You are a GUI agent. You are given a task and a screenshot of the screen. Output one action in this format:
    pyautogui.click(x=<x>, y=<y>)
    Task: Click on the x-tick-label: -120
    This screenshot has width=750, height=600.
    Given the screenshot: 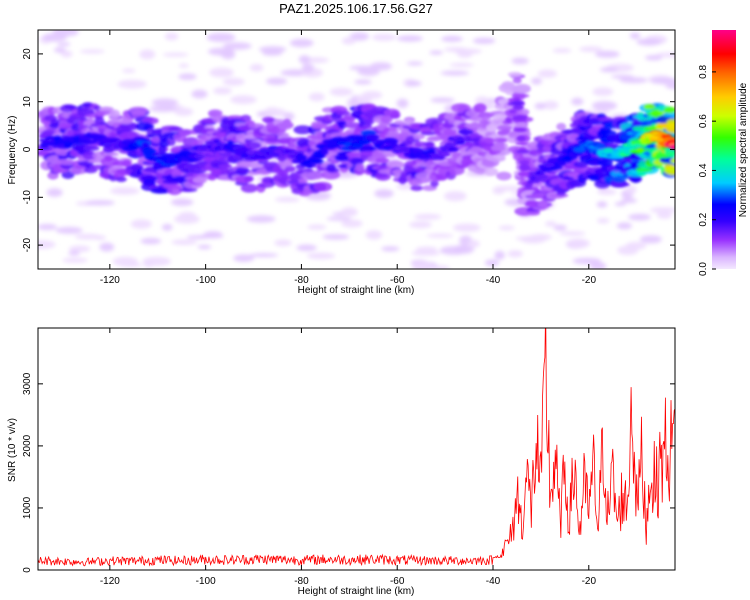 What is the action you would take?
    pyautogui.click(x=110, y=581)
    